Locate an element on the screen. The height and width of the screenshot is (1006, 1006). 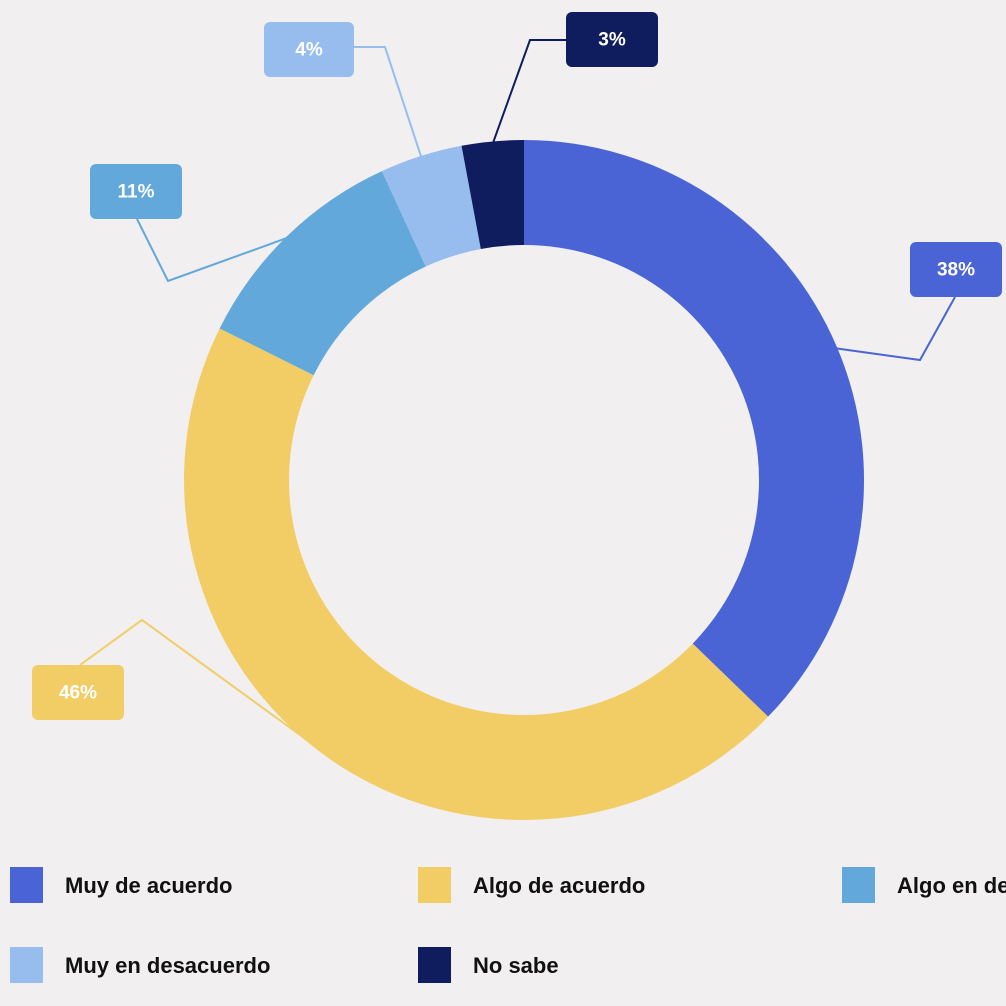
legend-label: No sabe is located at coordinates (516, 965).